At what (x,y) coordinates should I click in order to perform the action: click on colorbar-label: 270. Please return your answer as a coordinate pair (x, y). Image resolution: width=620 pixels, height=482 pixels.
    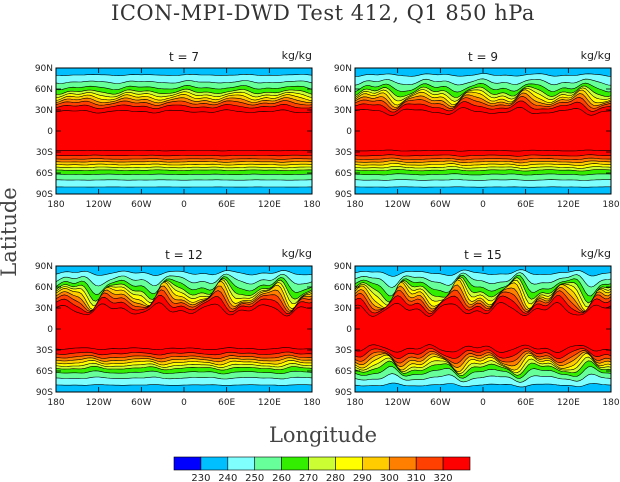
    Looking at the image, I should click on (308, 477).